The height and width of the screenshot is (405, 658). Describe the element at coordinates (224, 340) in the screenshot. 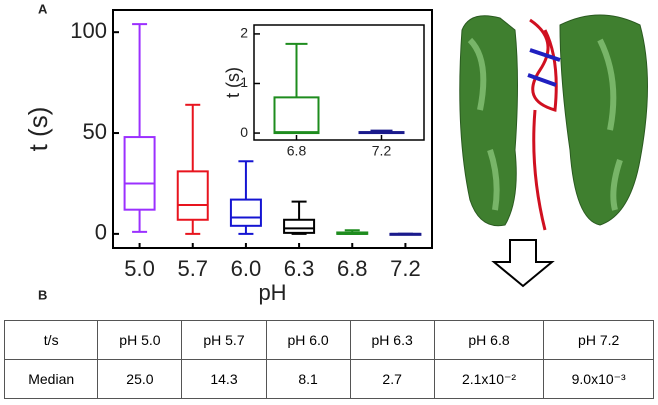

I see `cell: pH 5.7` at that location.